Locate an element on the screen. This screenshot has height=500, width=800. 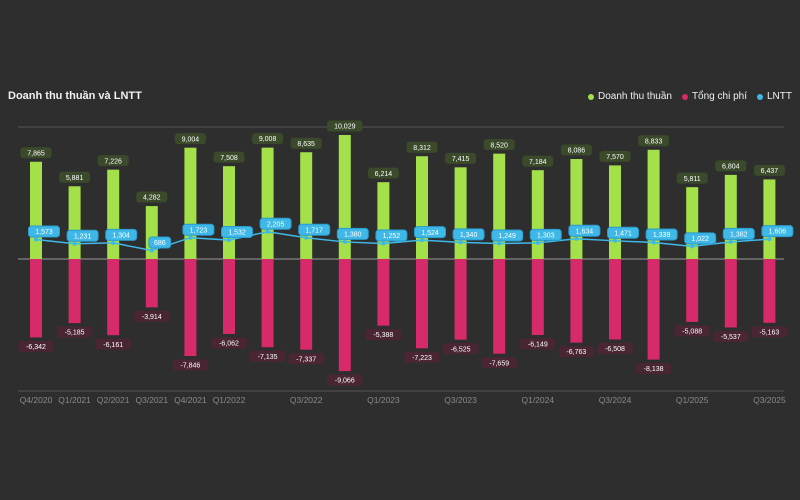
profit-data-label: 1,339 is located at coordinates (662, 235).